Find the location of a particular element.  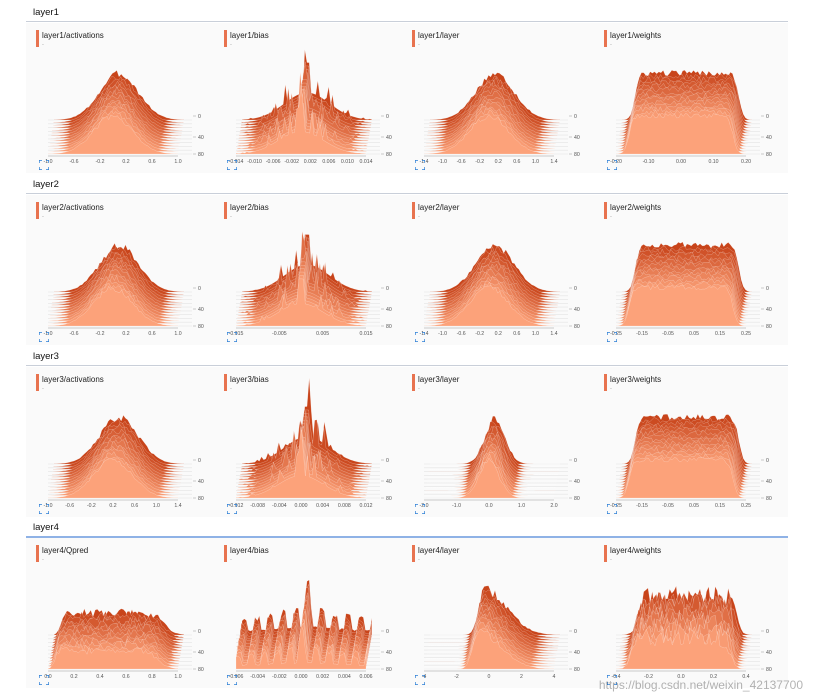

histogram-chart: 0.0 0.2 0.4 0.6 0.8 1.0 0 40 80 is located at coordinates (124, 644).